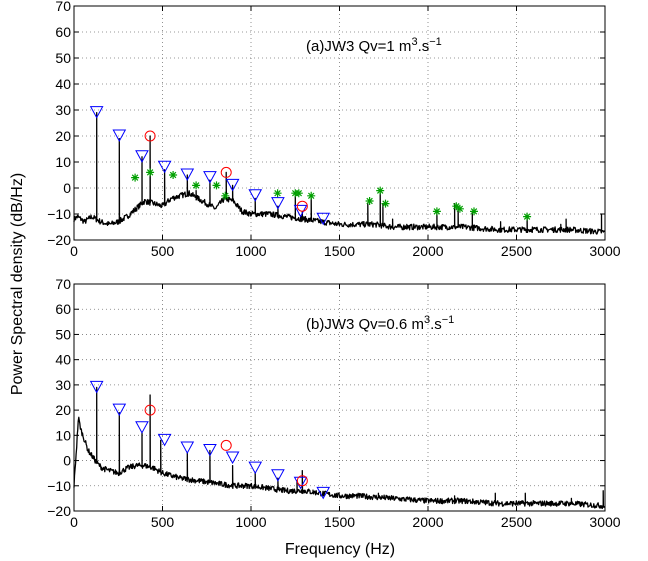  Describe the element at coordinates (374, 45) in the screenshot. I see `panel-annotation: (a)JW3 Qv=1 m3.s−1` at that location.